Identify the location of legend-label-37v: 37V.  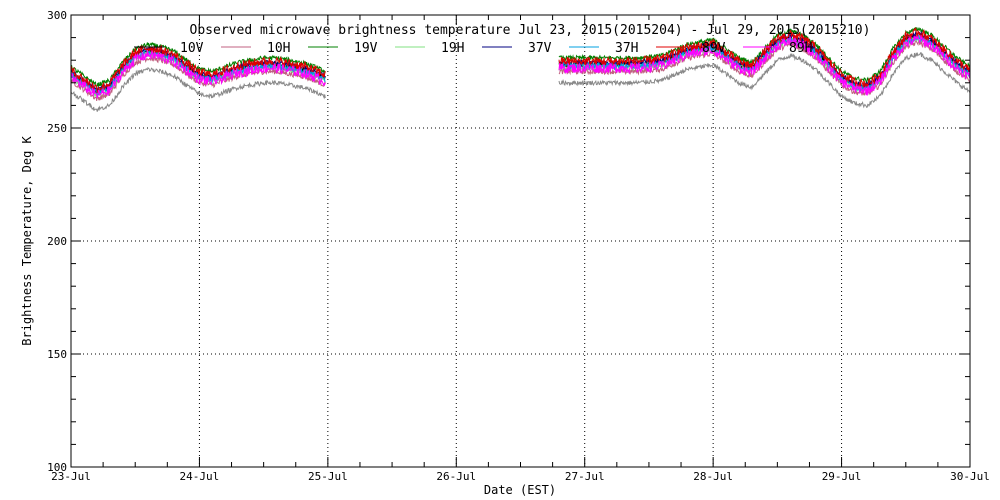
(540, 48).